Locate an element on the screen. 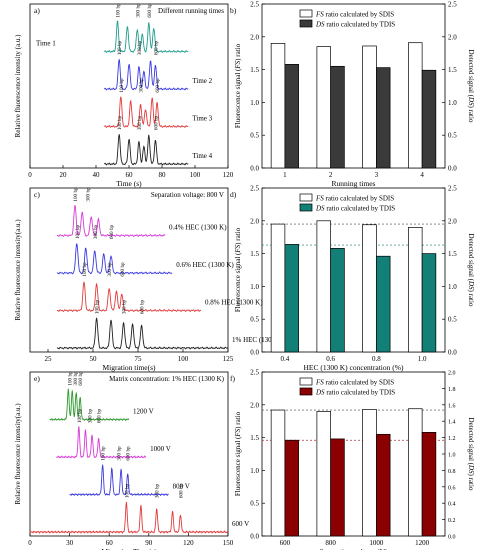 The image size is (491, 550). y-axis-label: Fluorescence signal (FS) ratio is located at coordinates (238, 85).